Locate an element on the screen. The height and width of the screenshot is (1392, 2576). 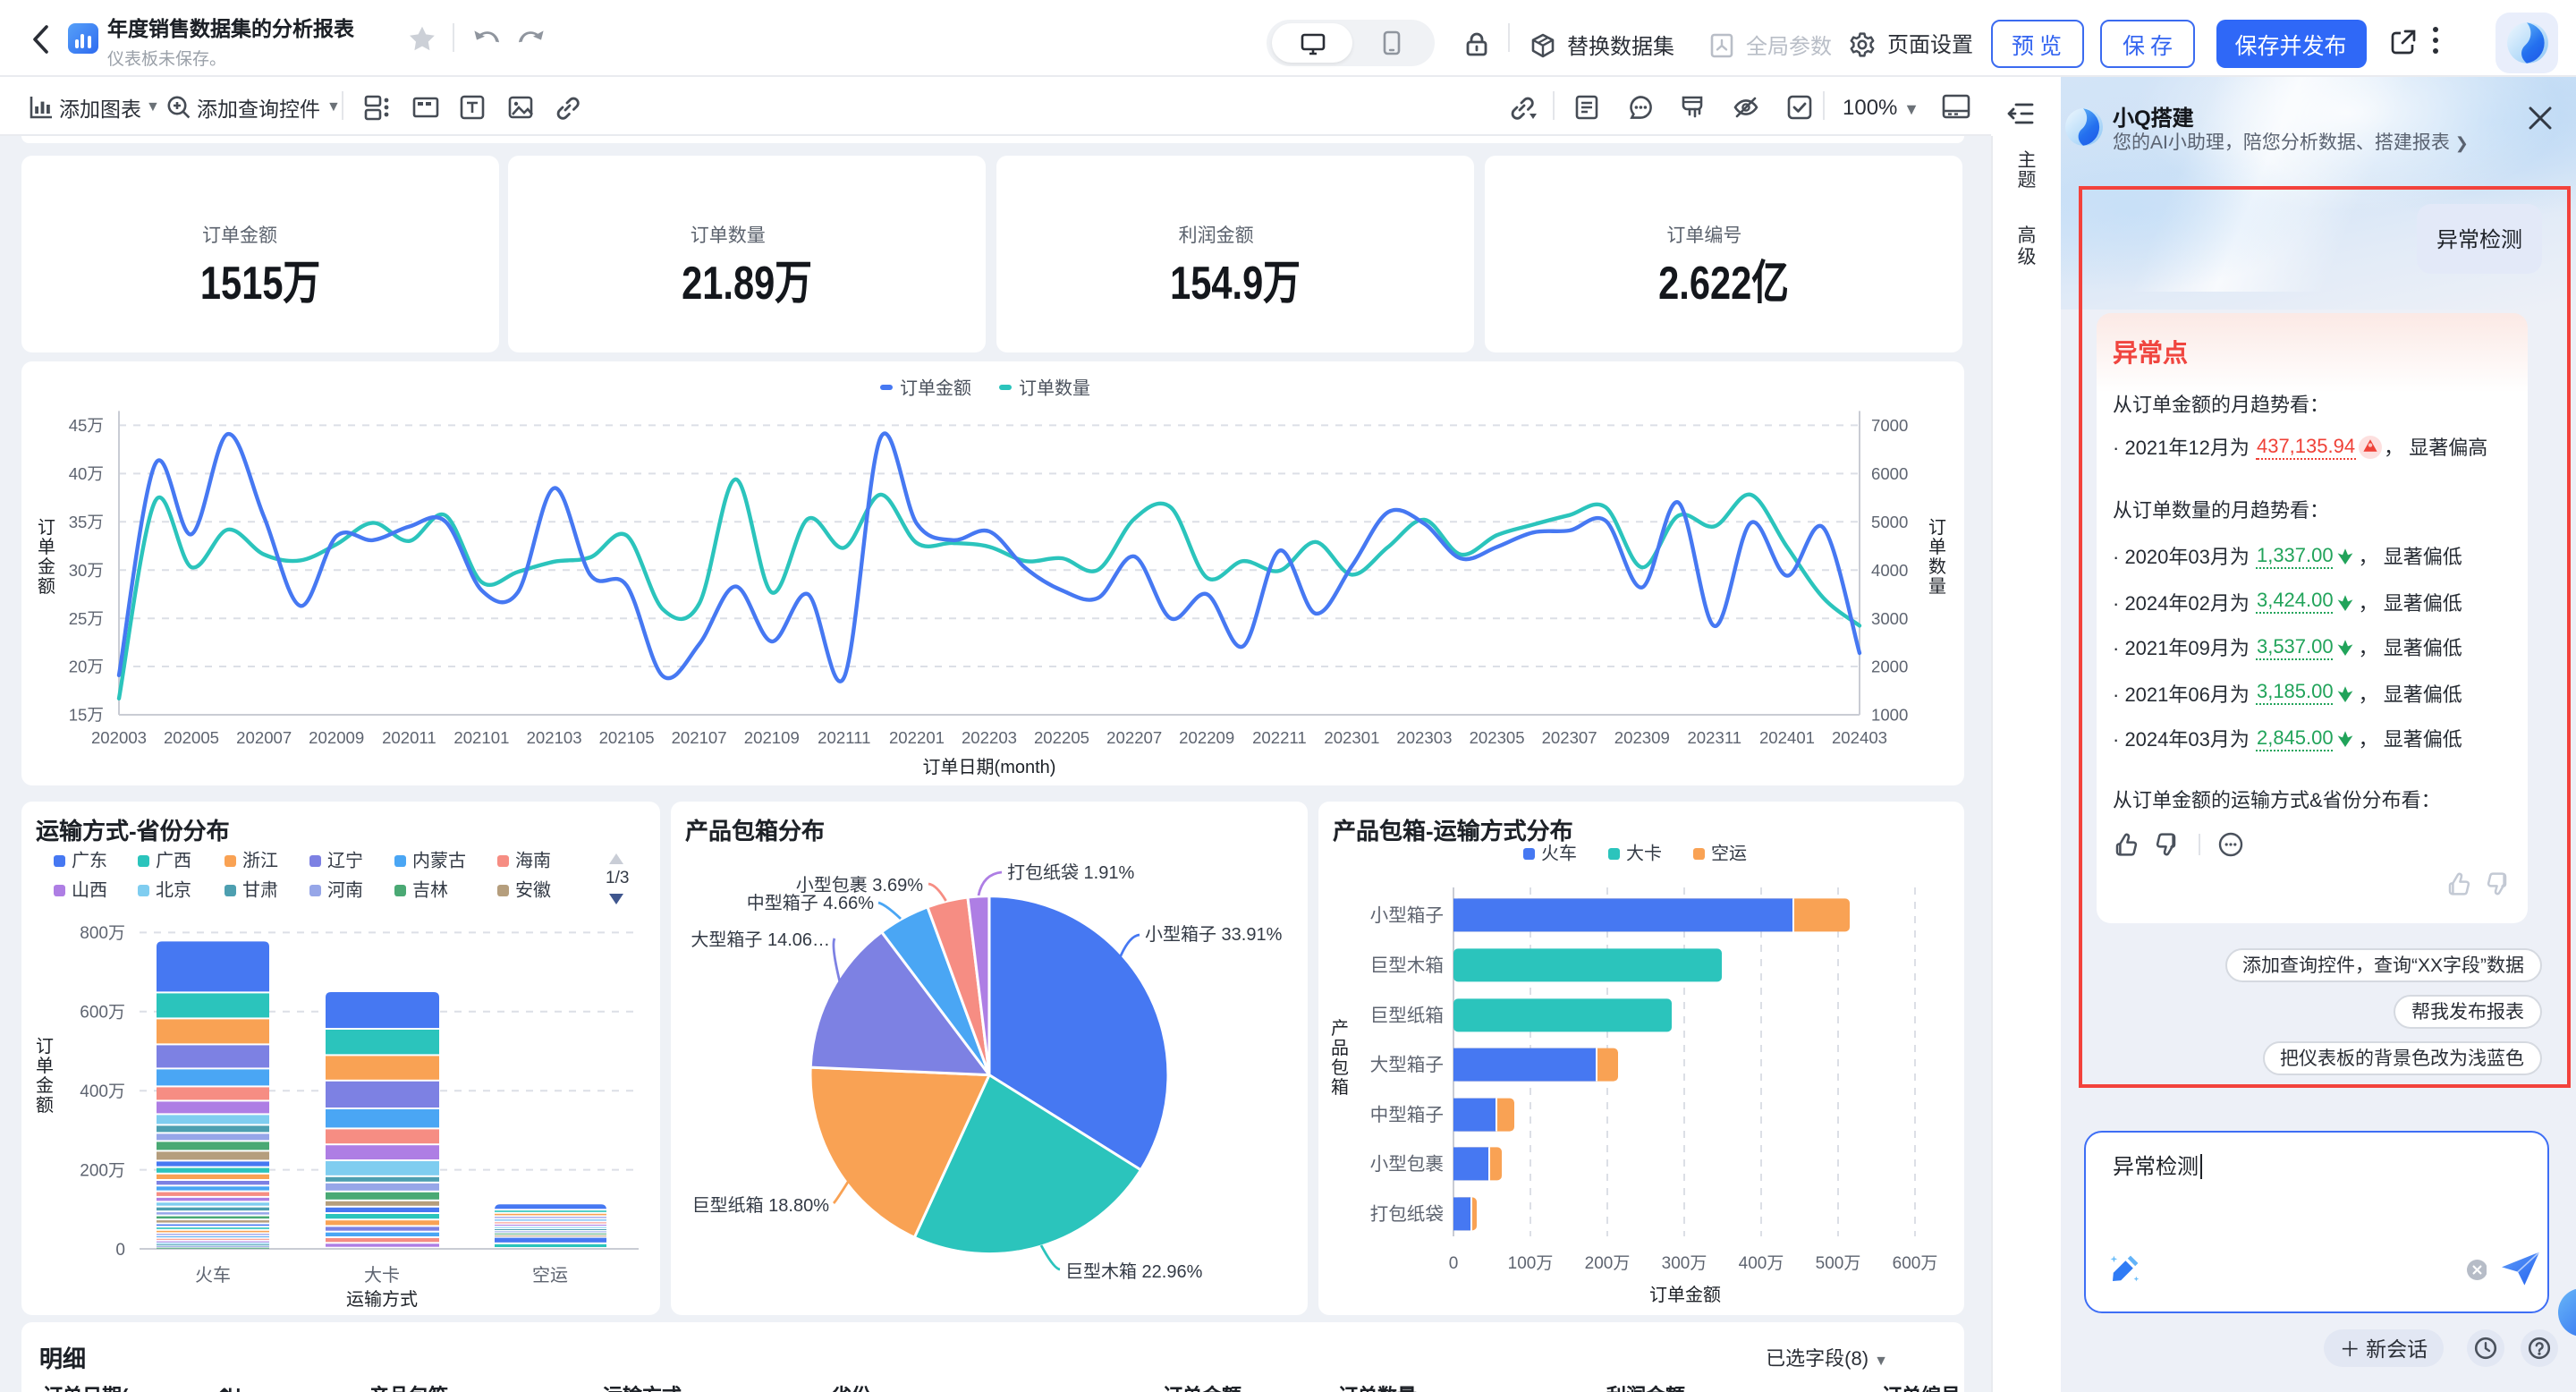
svg-text: 河南 is located at coordinates (344, 889).